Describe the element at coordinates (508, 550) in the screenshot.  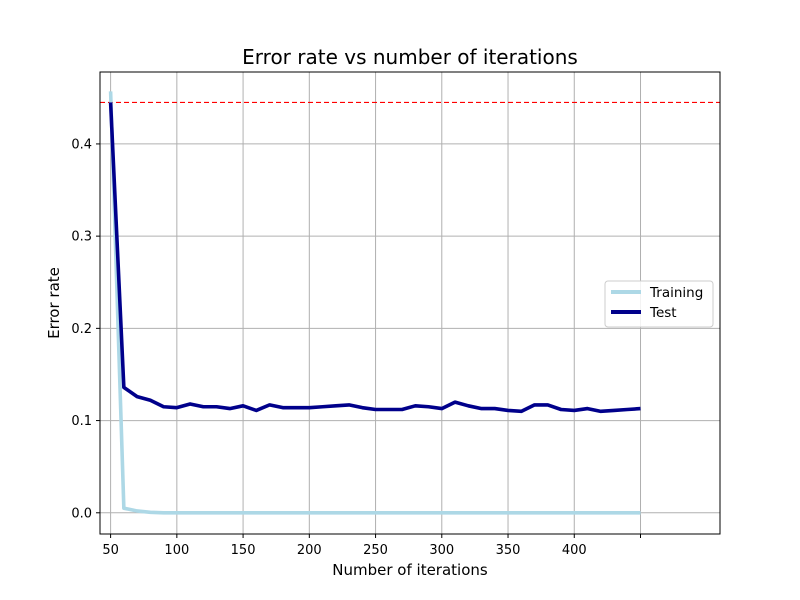
I see `x-tick-label: 350` at that location.